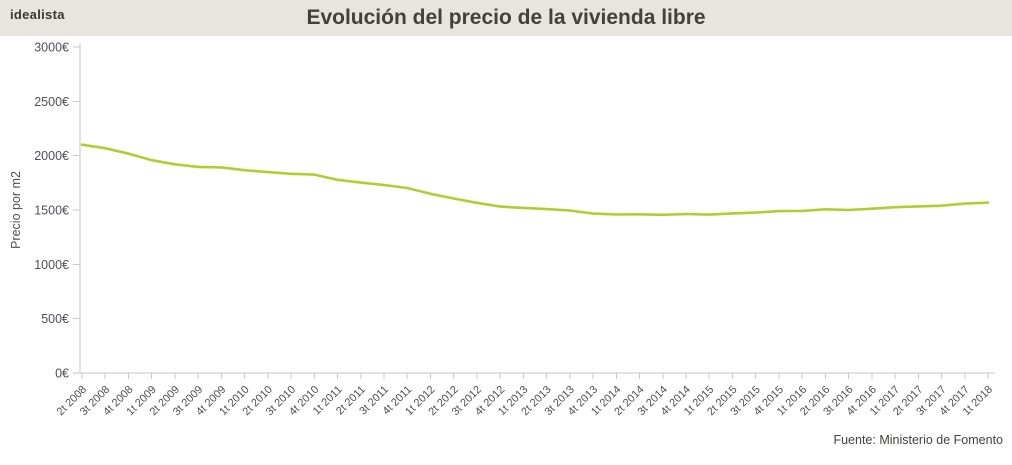 Image resolution: width=1012 pixels, height=465 pixels. Describe the element at coordinates (51, 156) in the screenshot. I see `y-axis-tick-label: 2000€` at that location.